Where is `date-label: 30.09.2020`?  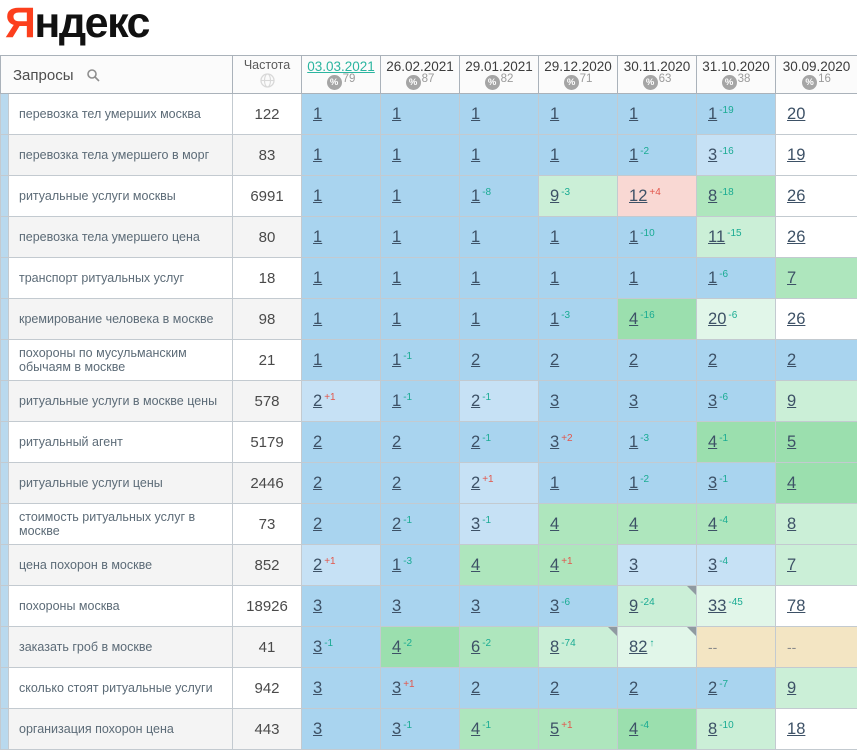
date-label: 30.09.2020 is located at coordinates (816, 66).